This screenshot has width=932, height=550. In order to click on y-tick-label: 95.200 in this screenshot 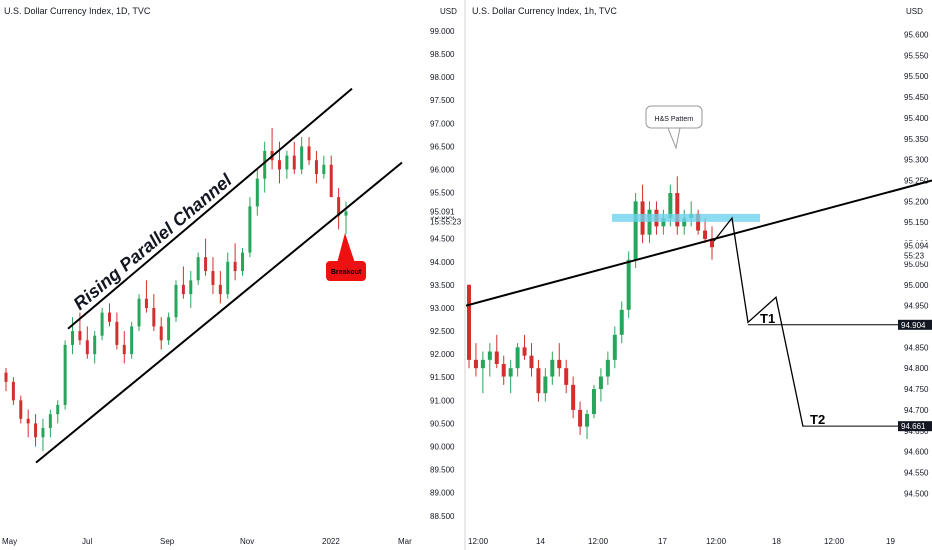, I will do `click(916, 201)`.